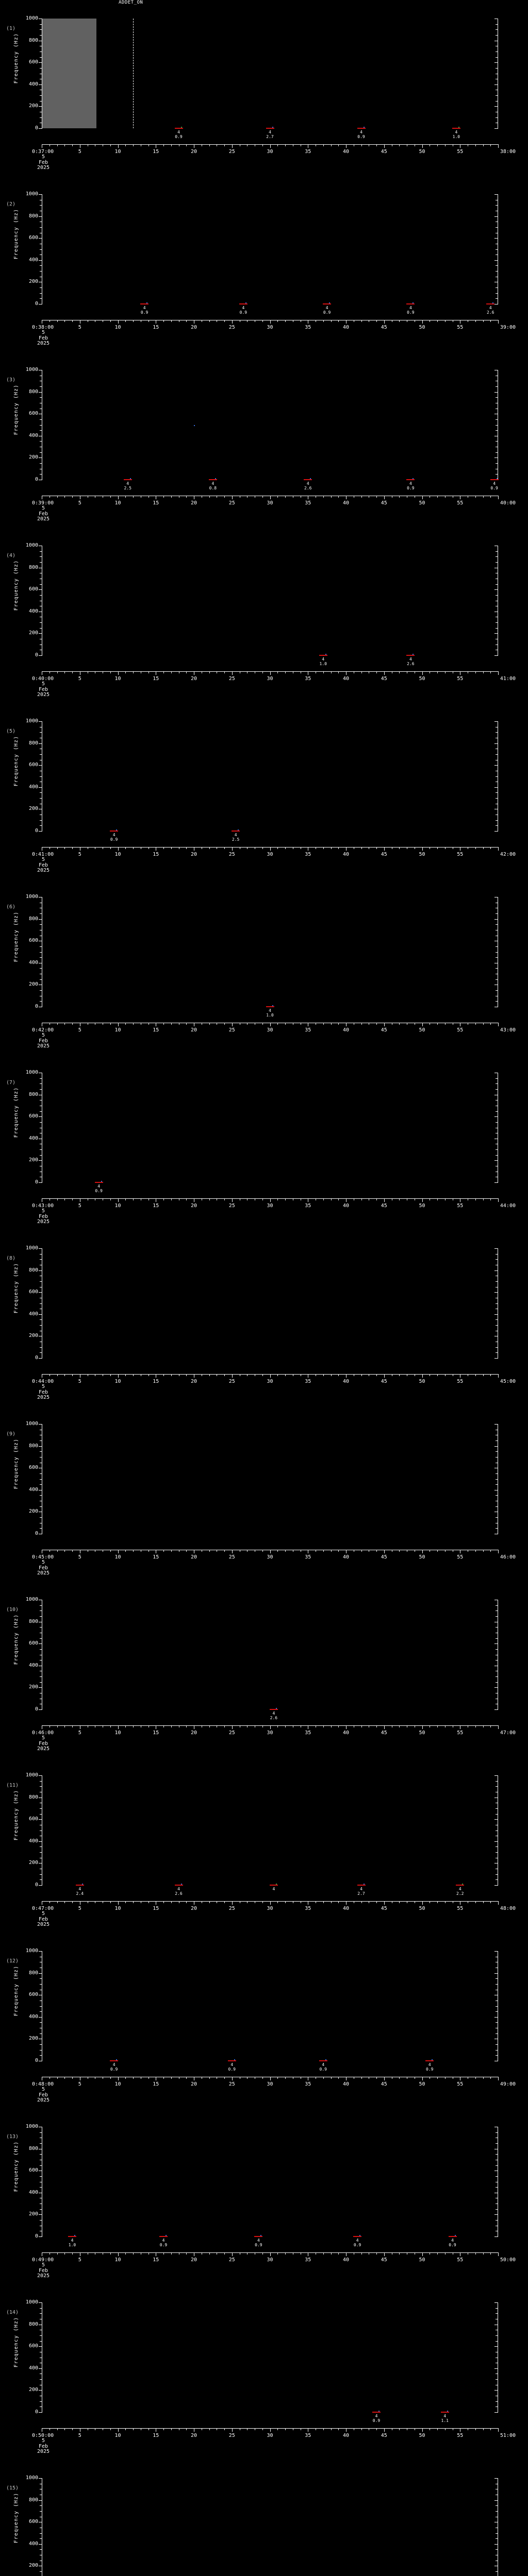  Describe the element at coordinates (43, 1381) in the screenshot. I see `x-tick-label: 0:44:00` at that location.